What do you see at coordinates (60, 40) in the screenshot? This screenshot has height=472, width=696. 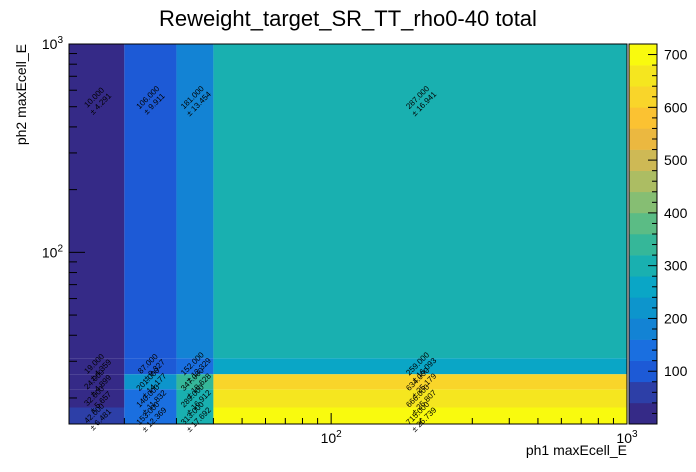 I see `y-tick-exponent: 3` at bounding box center [60, 40].